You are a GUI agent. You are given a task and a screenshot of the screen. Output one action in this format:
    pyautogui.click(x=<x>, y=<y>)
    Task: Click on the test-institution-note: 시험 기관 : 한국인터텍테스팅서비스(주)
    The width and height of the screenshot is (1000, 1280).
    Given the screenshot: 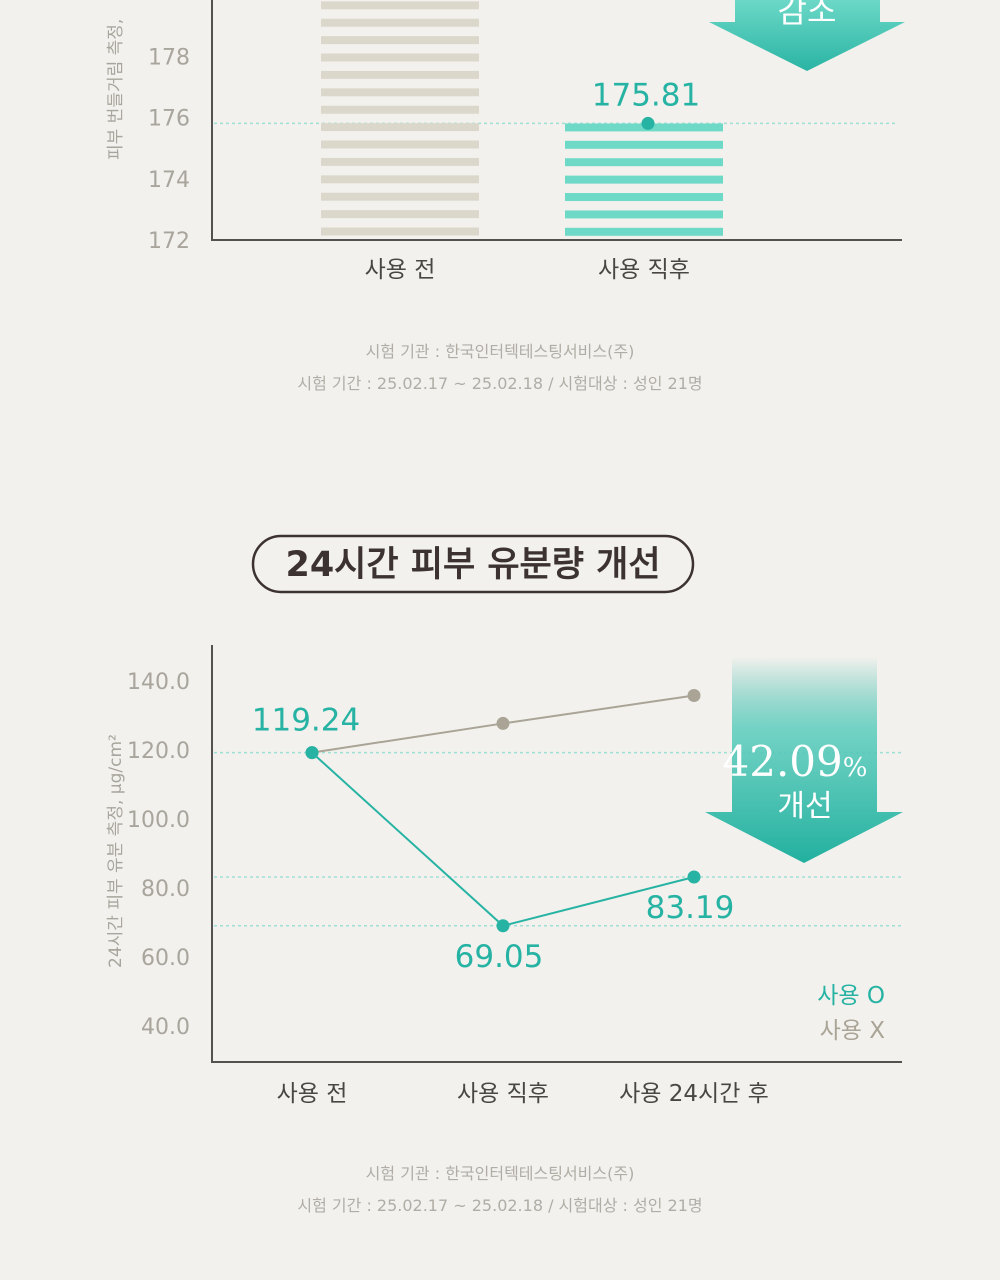 What is the action you would take?
    pyautogui.click(x=500, y=351)
    